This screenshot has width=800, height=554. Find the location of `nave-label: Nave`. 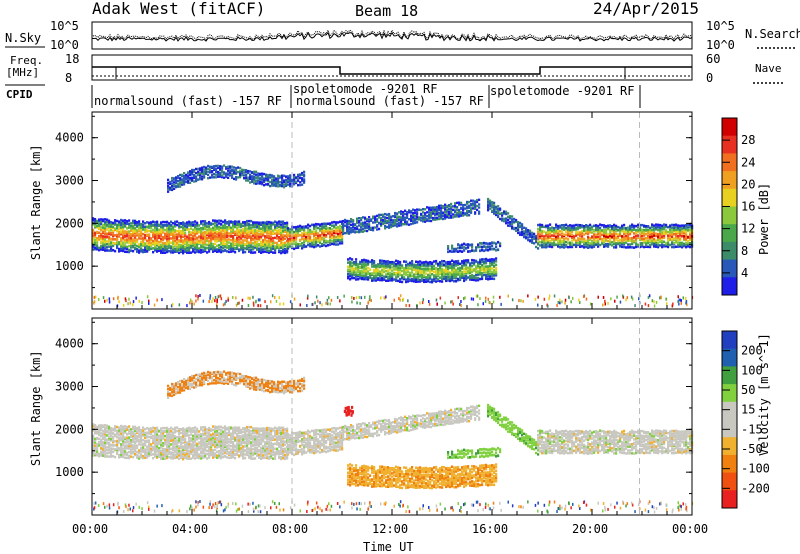

nave-label: Nave is located at coordinates (768, 68).